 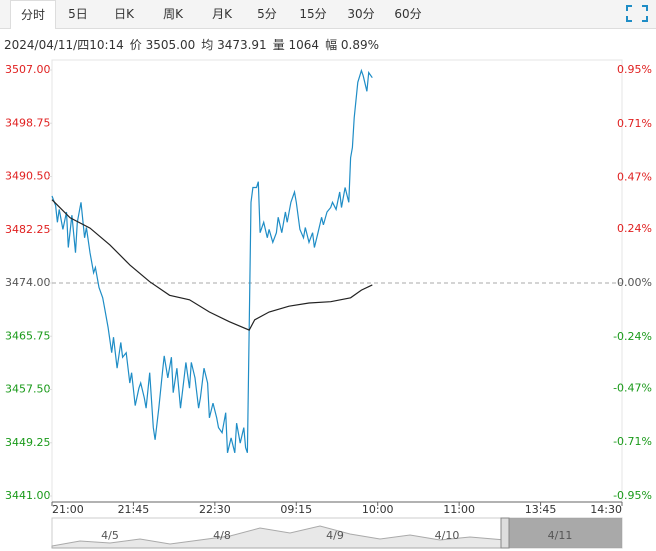 I want to click on y-tick-label: 3441.00, so click(x=28, y=495).